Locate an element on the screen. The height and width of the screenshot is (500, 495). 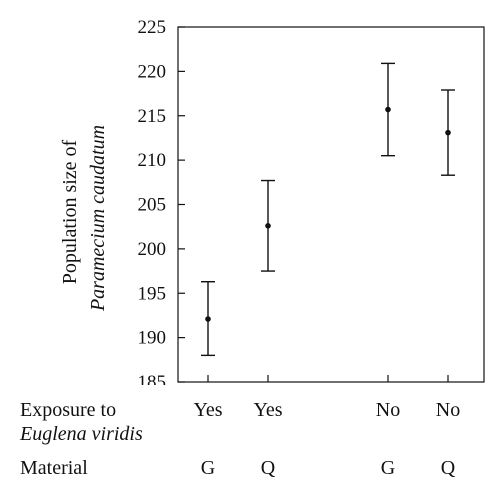
y-axis-label-line1: Population size of is located at coordinates (70, 211).